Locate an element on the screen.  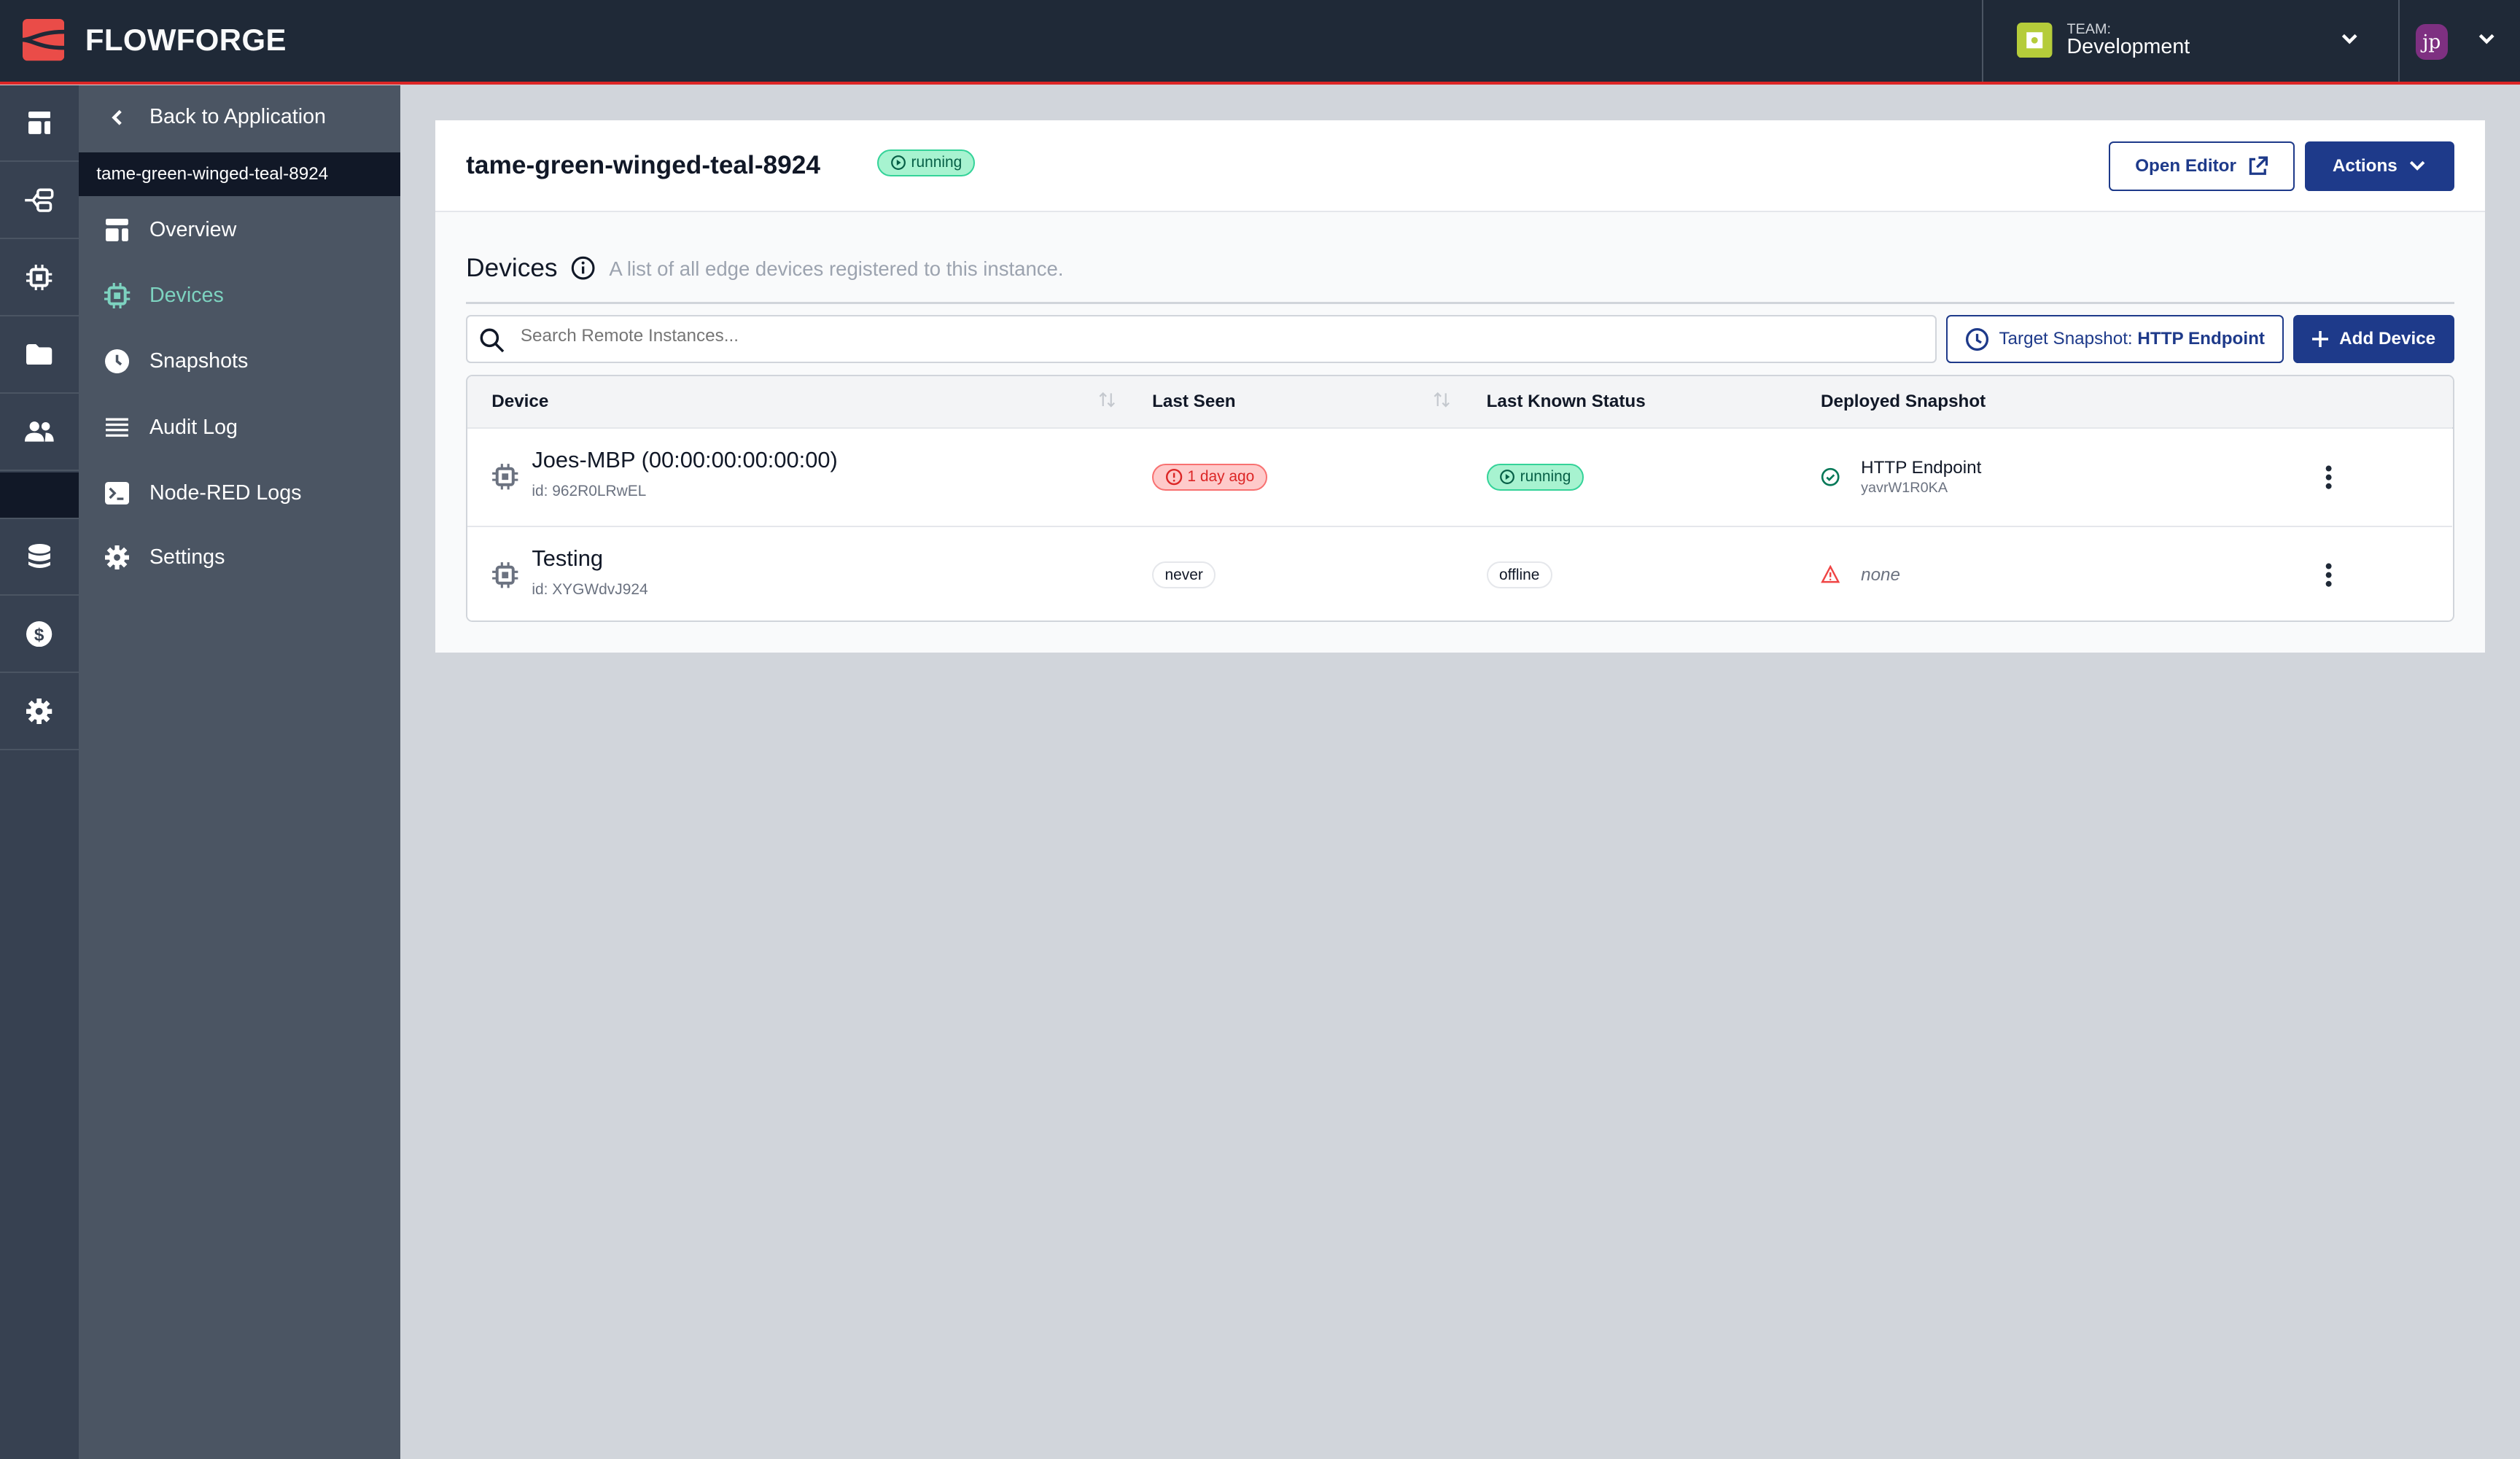
team-selector: TEAM: Development is located at coordinates (2190, 41).